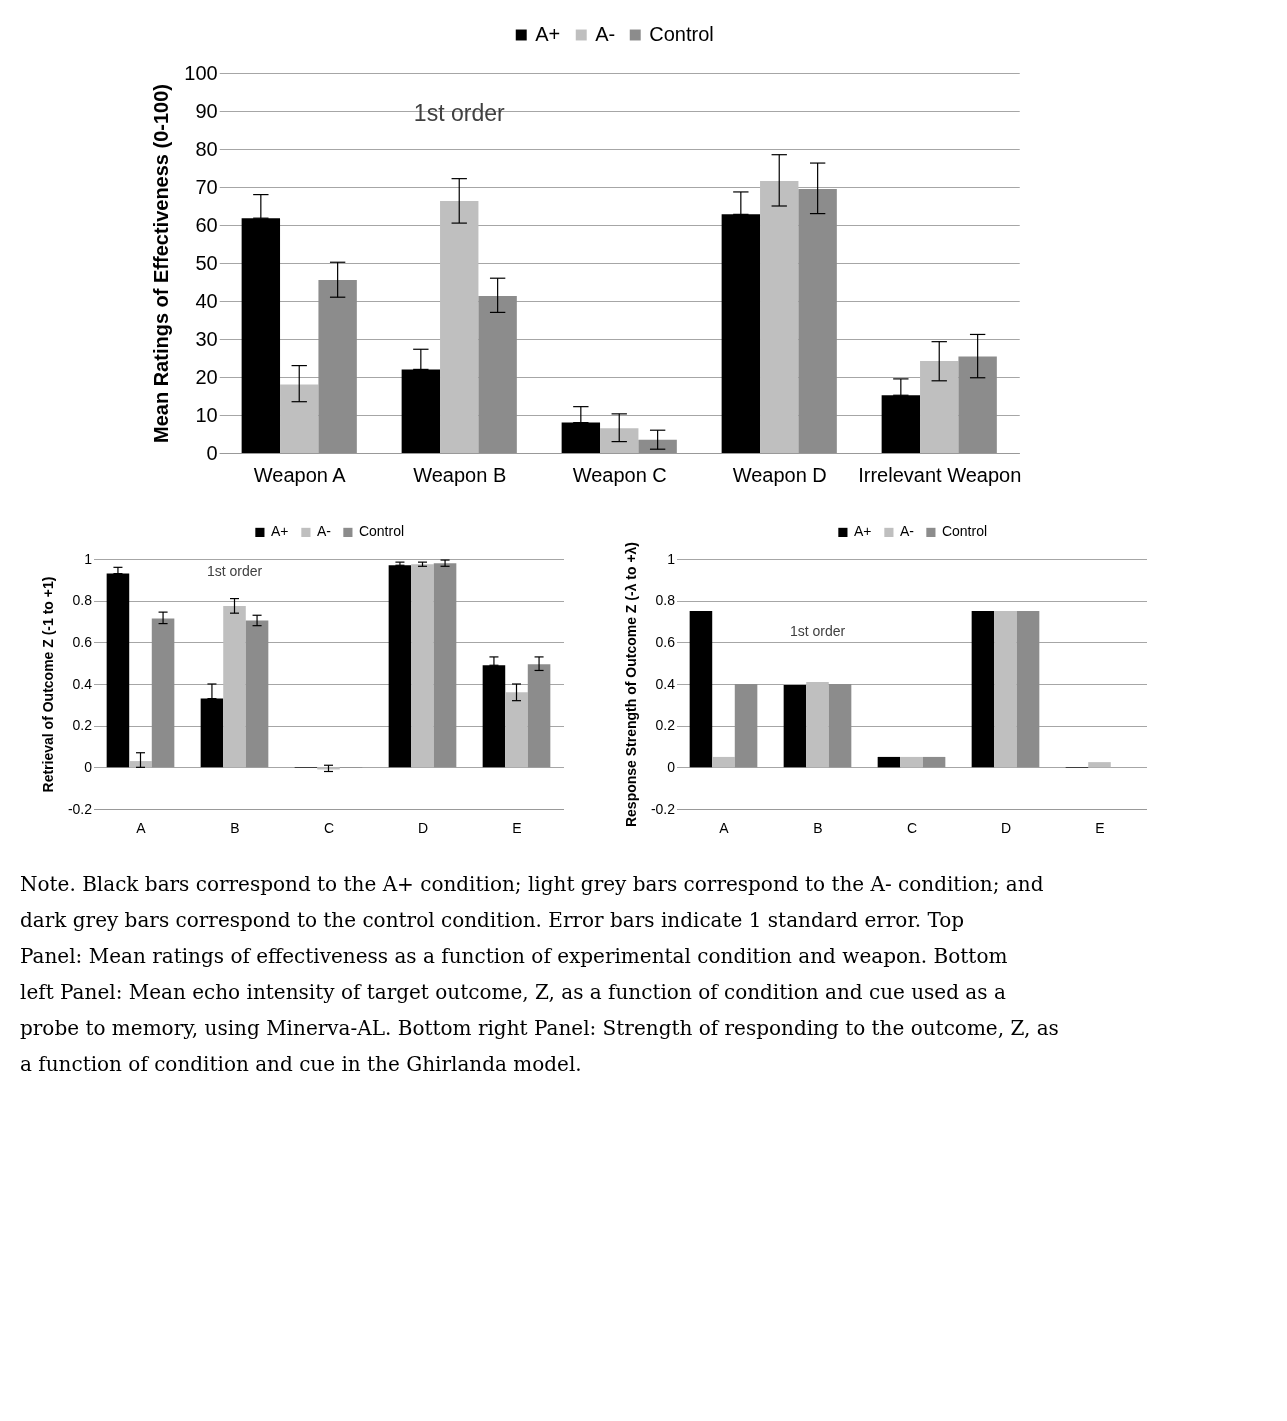  I want to click on y-tick-label: 90, so click(206, 110).